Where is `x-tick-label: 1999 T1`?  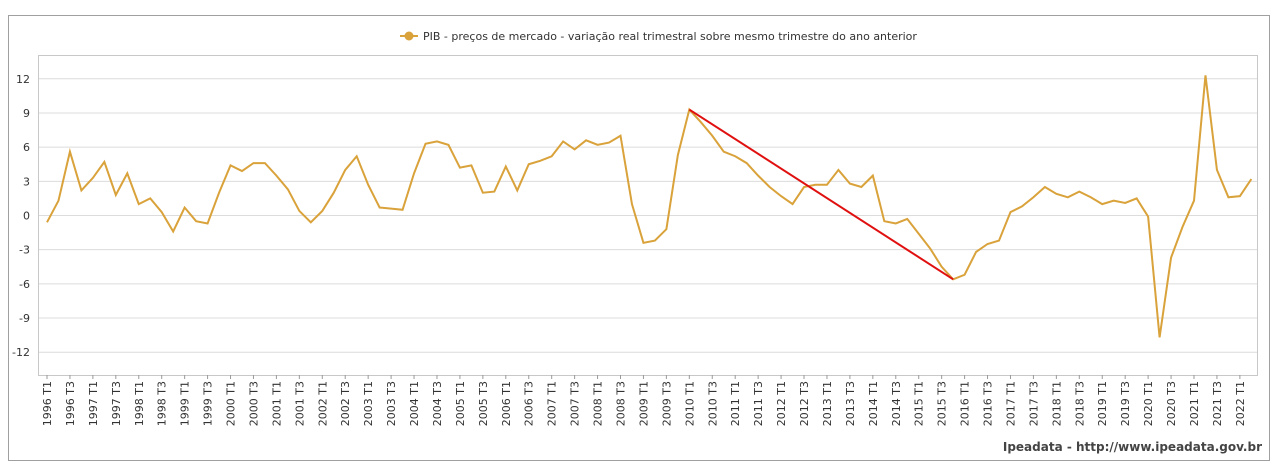 x-tick-label: 1999 T1 is located at coordinates (185, 403).